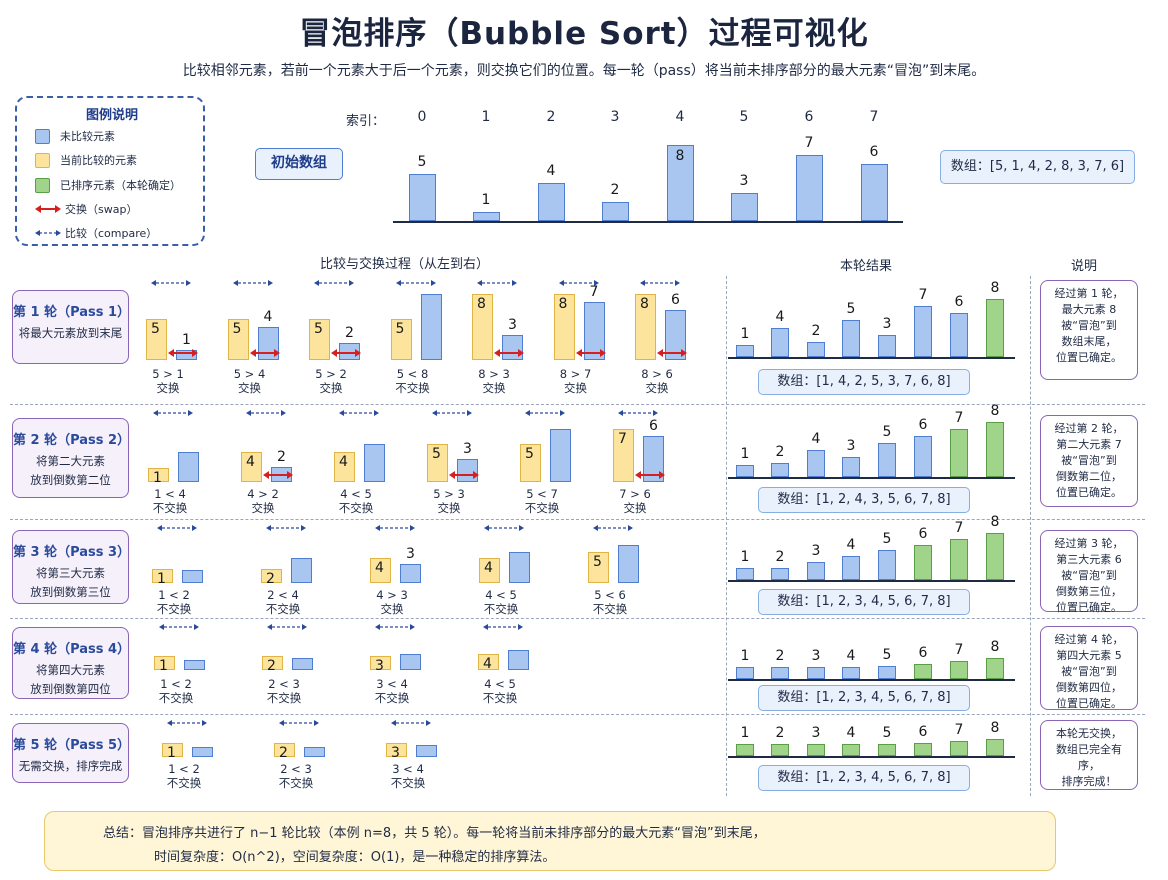 The width and height of the screenshot is (1168, 880). Describe the element at coordinates (780, 452) in the screenshot. I see `result-value-label: 2` at that location.